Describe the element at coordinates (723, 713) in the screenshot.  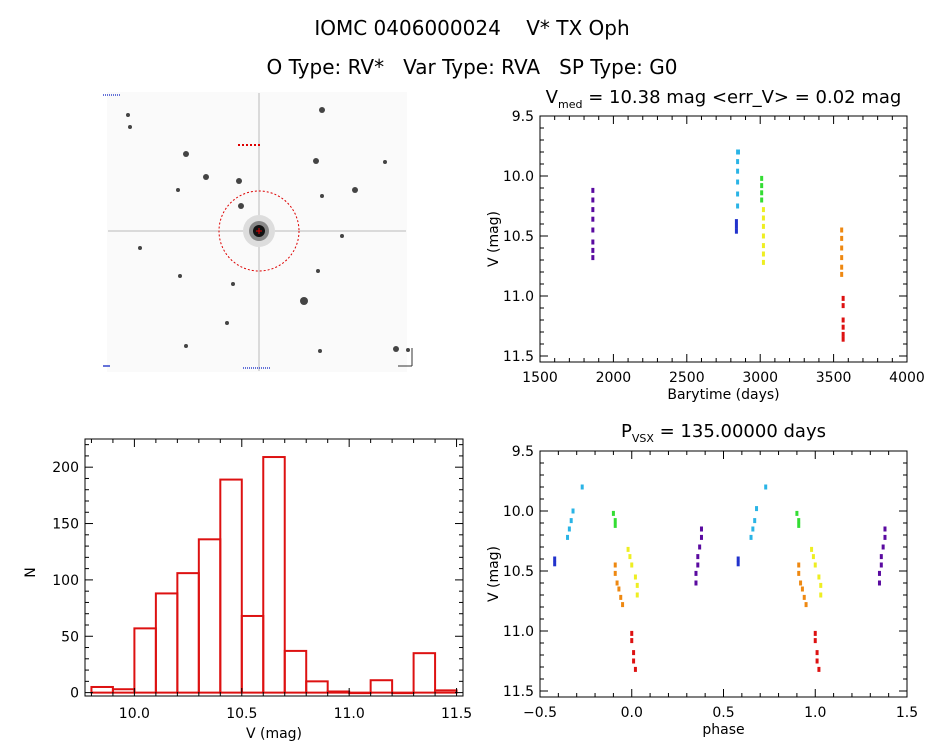
I see `x-tick-label: 0.5` at that location.